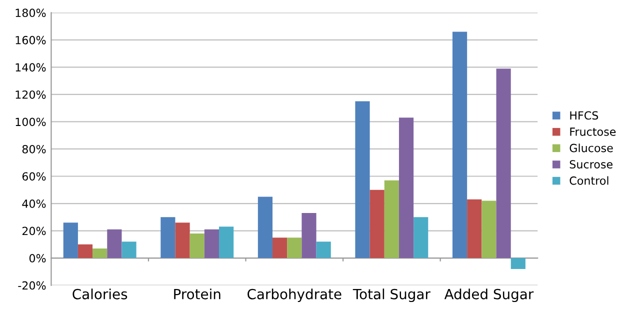 The width and height of the screenshot is (640, 317). Describe the element at coordinates (593, 132) in the screenshot. I see `legend-label: Fructose` at that location.